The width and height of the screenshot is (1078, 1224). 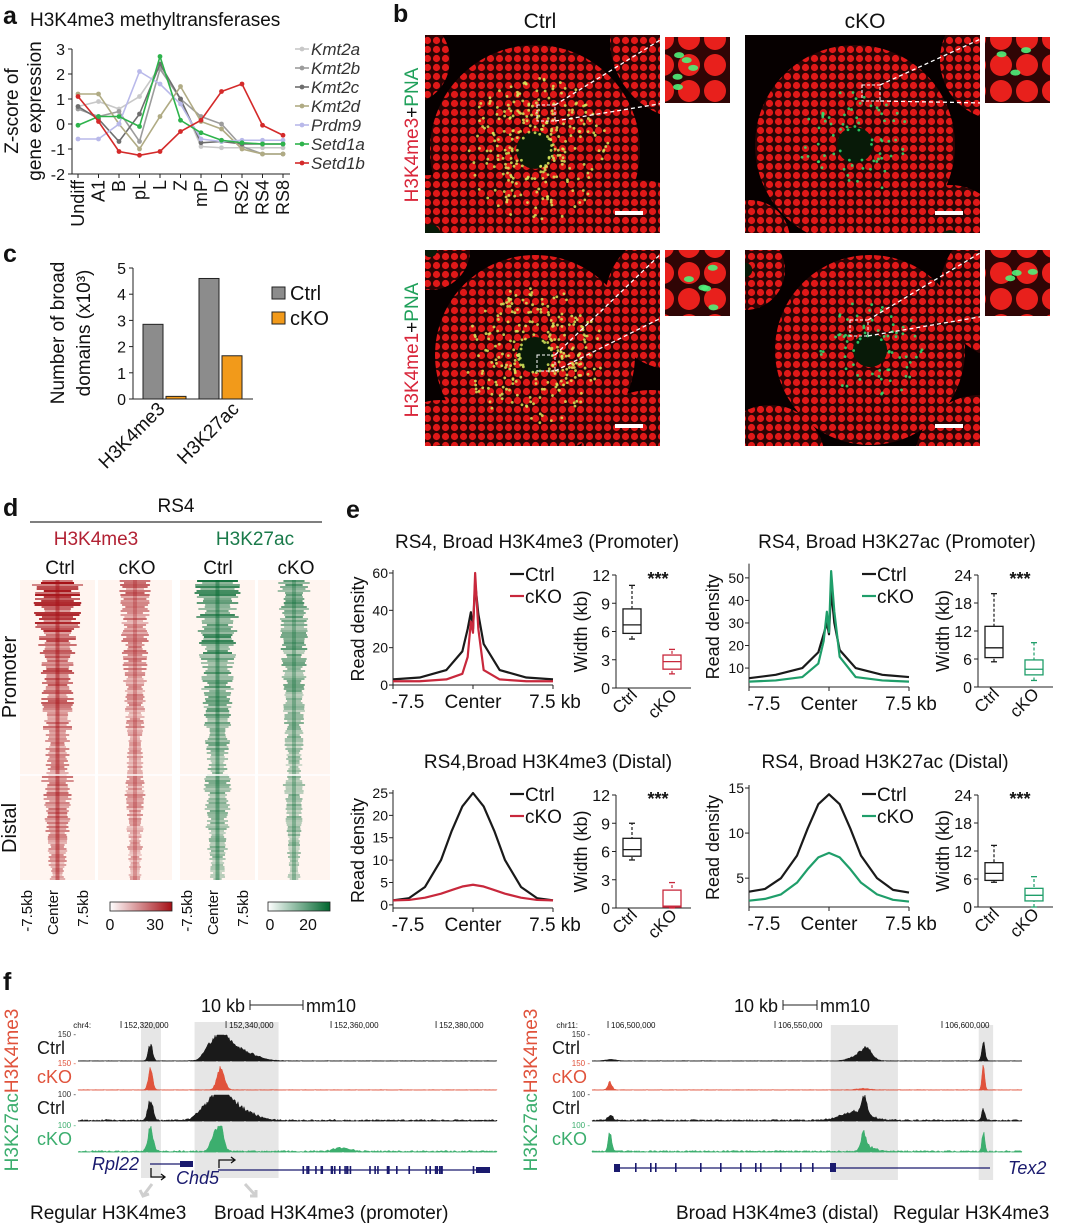 What do you see at coordinates (331, 1213) in the screenshot?
I see `annotation-label: Broad H3K4me3 (promoter)` at bounding box center [331, 1213].